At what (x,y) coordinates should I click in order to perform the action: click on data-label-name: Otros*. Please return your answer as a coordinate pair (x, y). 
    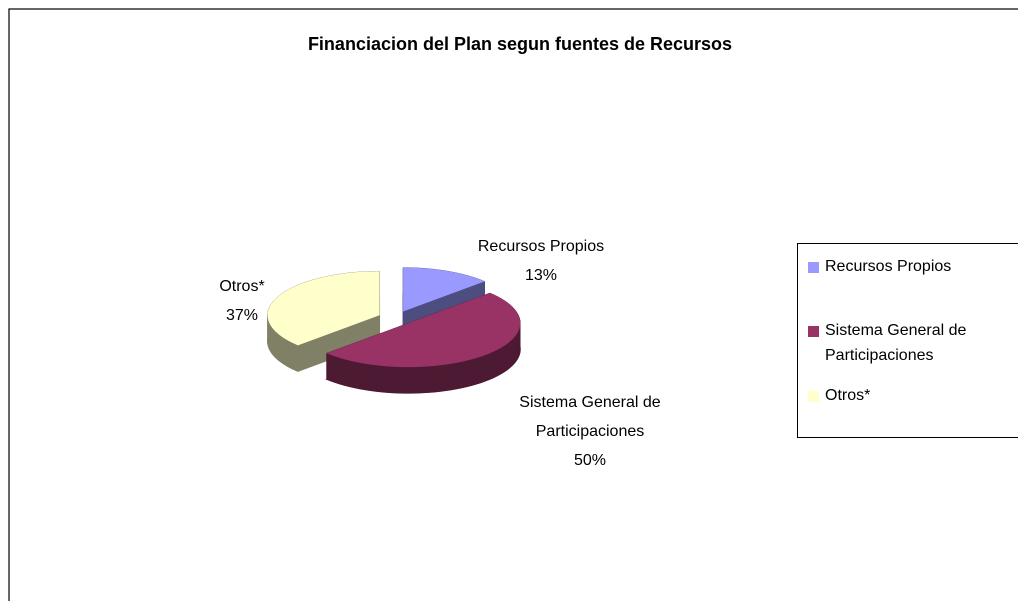
    Looking at the image, I should click on (242, 286).